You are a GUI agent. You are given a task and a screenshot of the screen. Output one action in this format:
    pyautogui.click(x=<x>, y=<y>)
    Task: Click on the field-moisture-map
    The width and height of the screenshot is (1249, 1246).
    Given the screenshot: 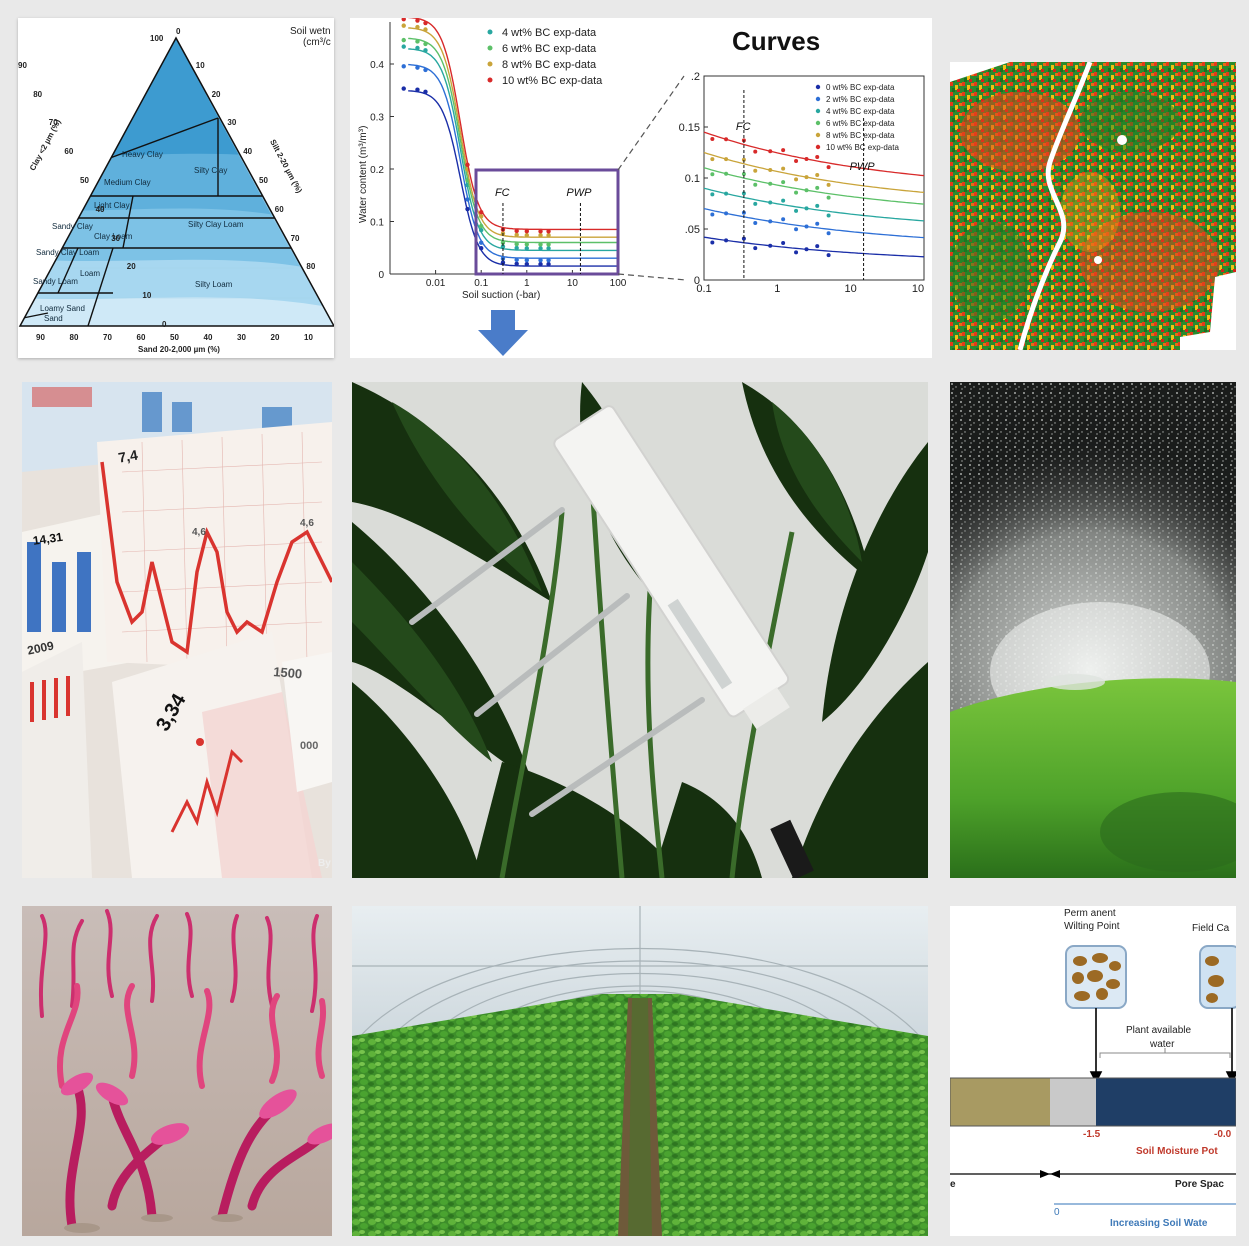 What is the action you would take?
    pyautogui.click(x=1093, y=206)
    